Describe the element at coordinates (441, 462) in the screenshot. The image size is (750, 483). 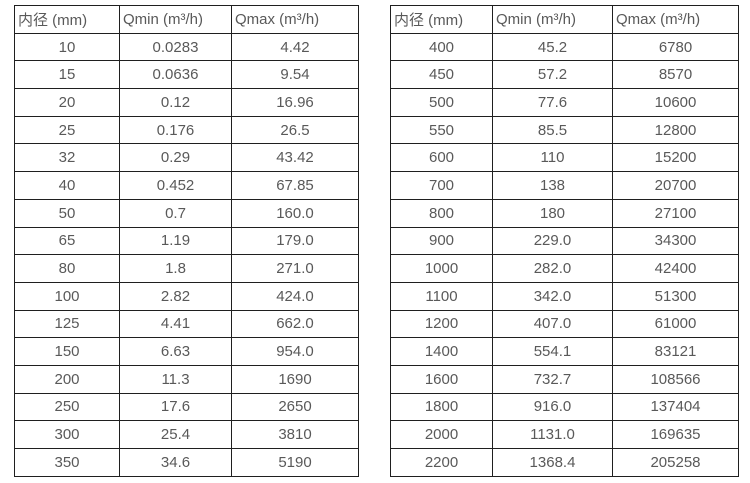
I see `table-cell: 2200` at that location.